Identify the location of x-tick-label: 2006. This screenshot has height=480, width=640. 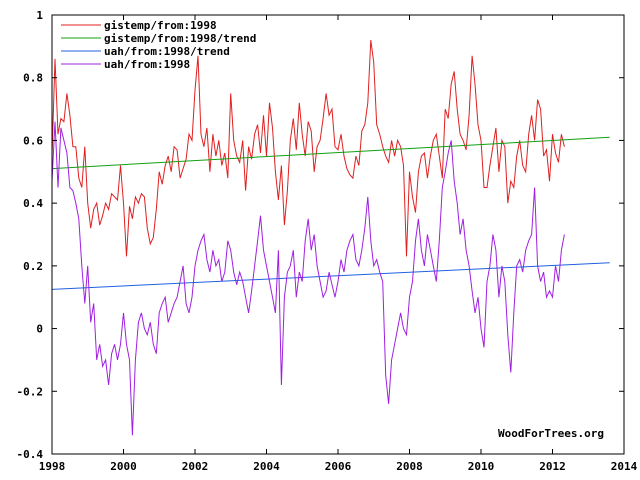
(338, 466).